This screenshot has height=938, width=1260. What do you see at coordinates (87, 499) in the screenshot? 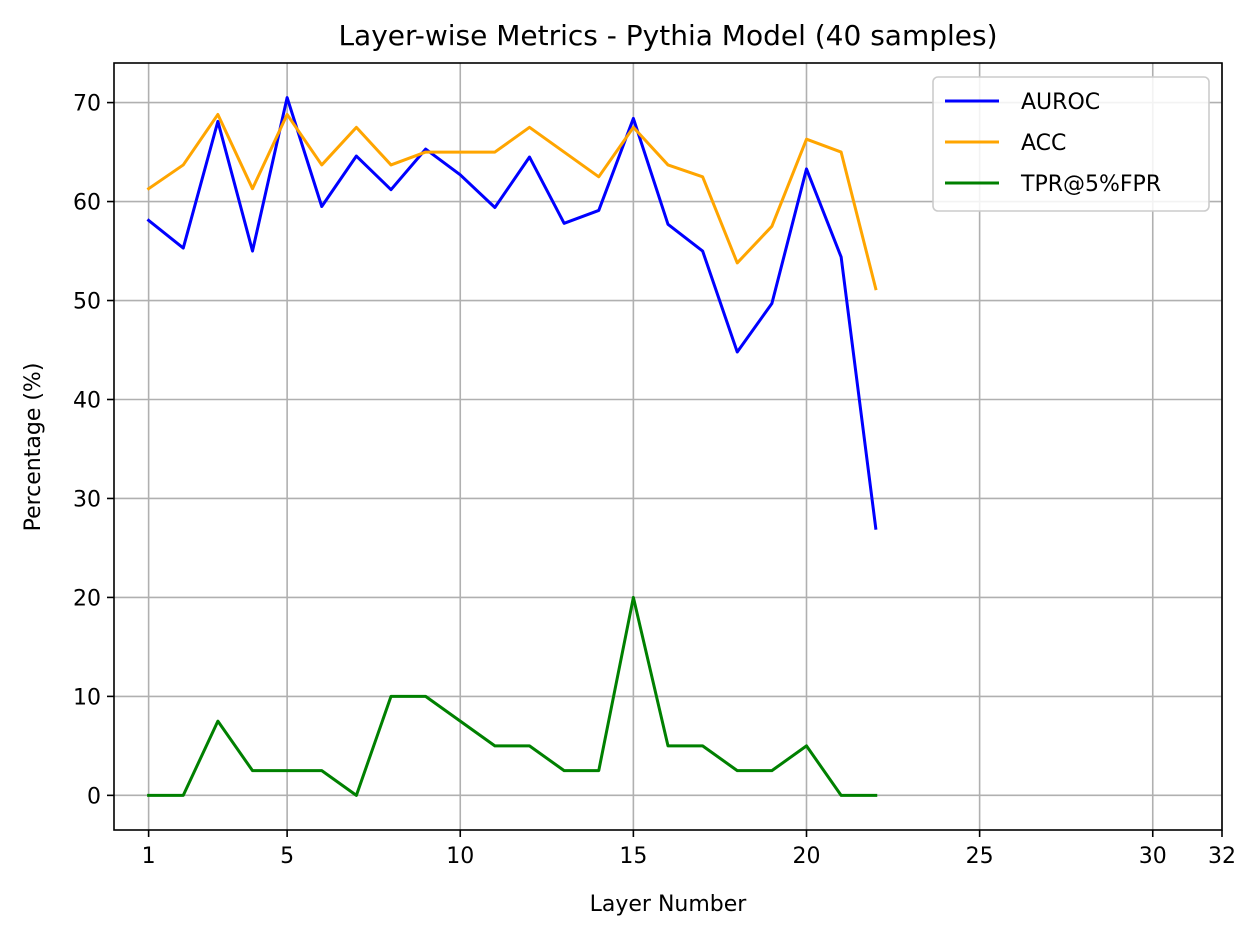
I see `y-tick-label: 30` at bounding box center [87, 499].